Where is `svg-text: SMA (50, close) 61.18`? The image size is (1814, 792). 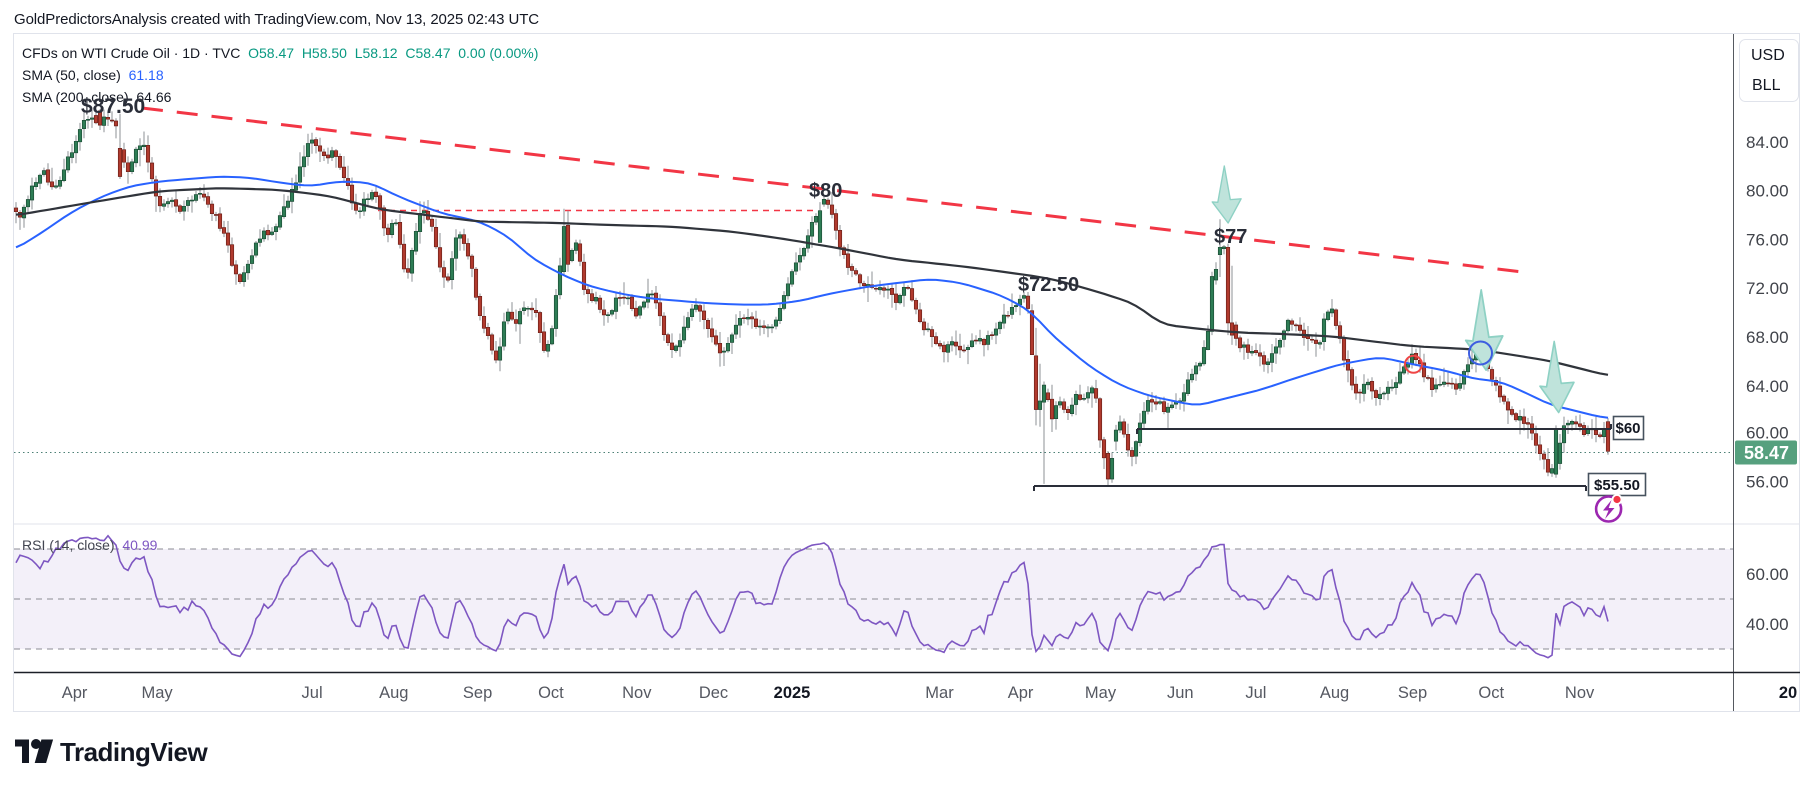
svg-text: SMA (50, close) 61.18 is located at coordinates (93, 75).